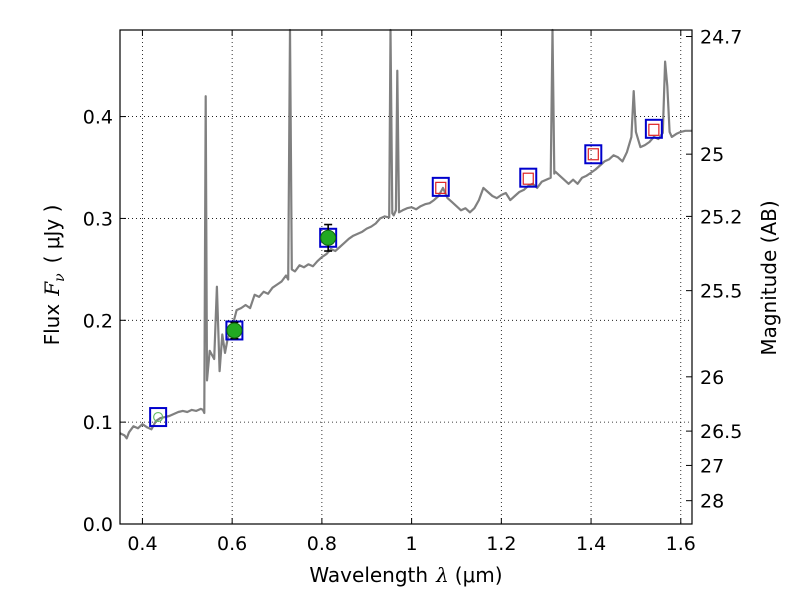 The height and width of the screenshot is (600, 800). Describe the element at coordinates (721, 217) in the screenshot. I see `y2-tick-label: 25.2` at that location.